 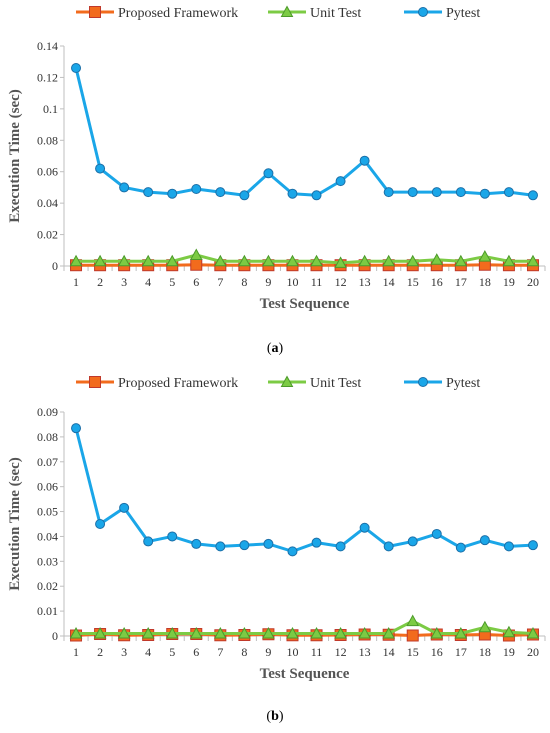 What do you see at coordinates (124, 652) in the screenshot?
I see `x-tick-label: 3` at bounding box center [124, 652].